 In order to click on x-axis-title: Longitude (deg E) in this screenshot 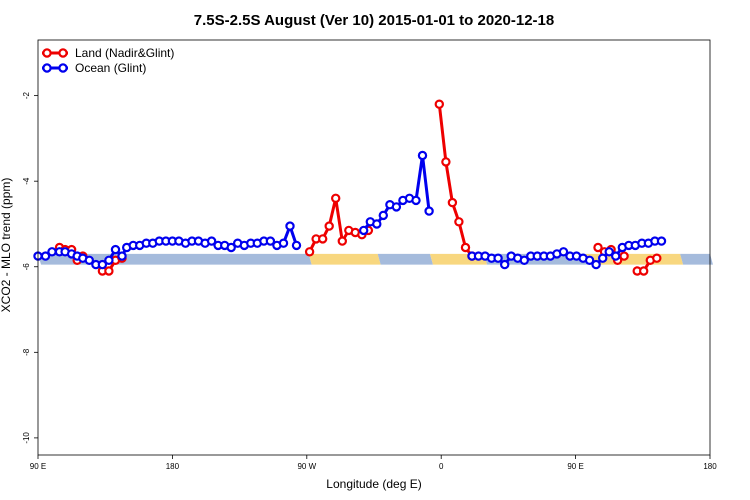, I will do `click(373, 484)`.